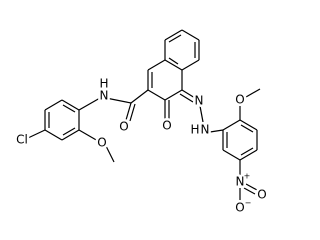 The image size is (320, 240). I want to click on charge: +, so click(247, 176).